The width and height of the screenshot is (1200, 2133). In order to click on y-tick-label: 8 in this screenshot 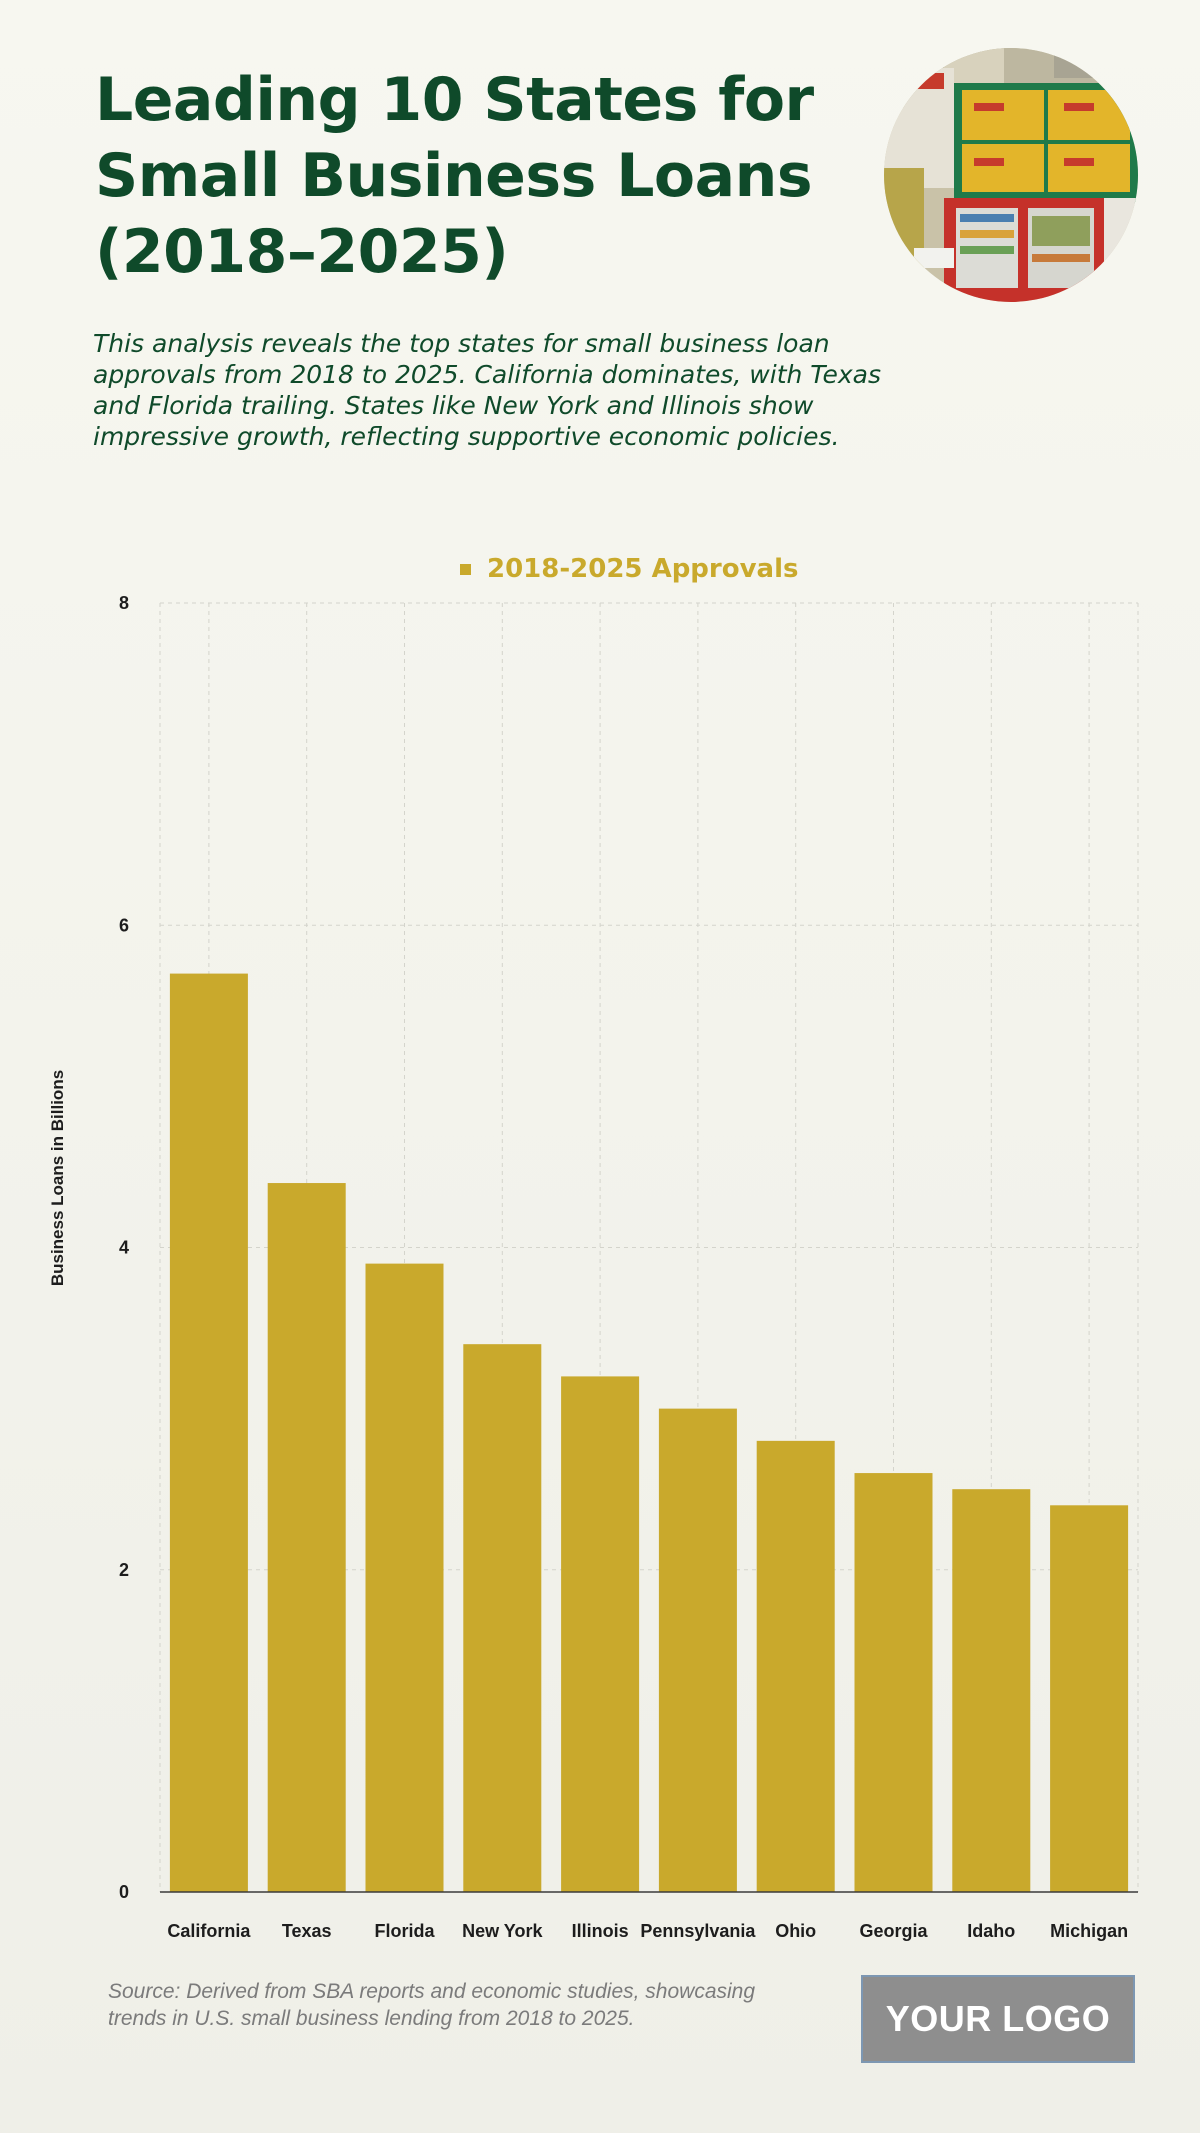, I will do `click(124, 603)`.